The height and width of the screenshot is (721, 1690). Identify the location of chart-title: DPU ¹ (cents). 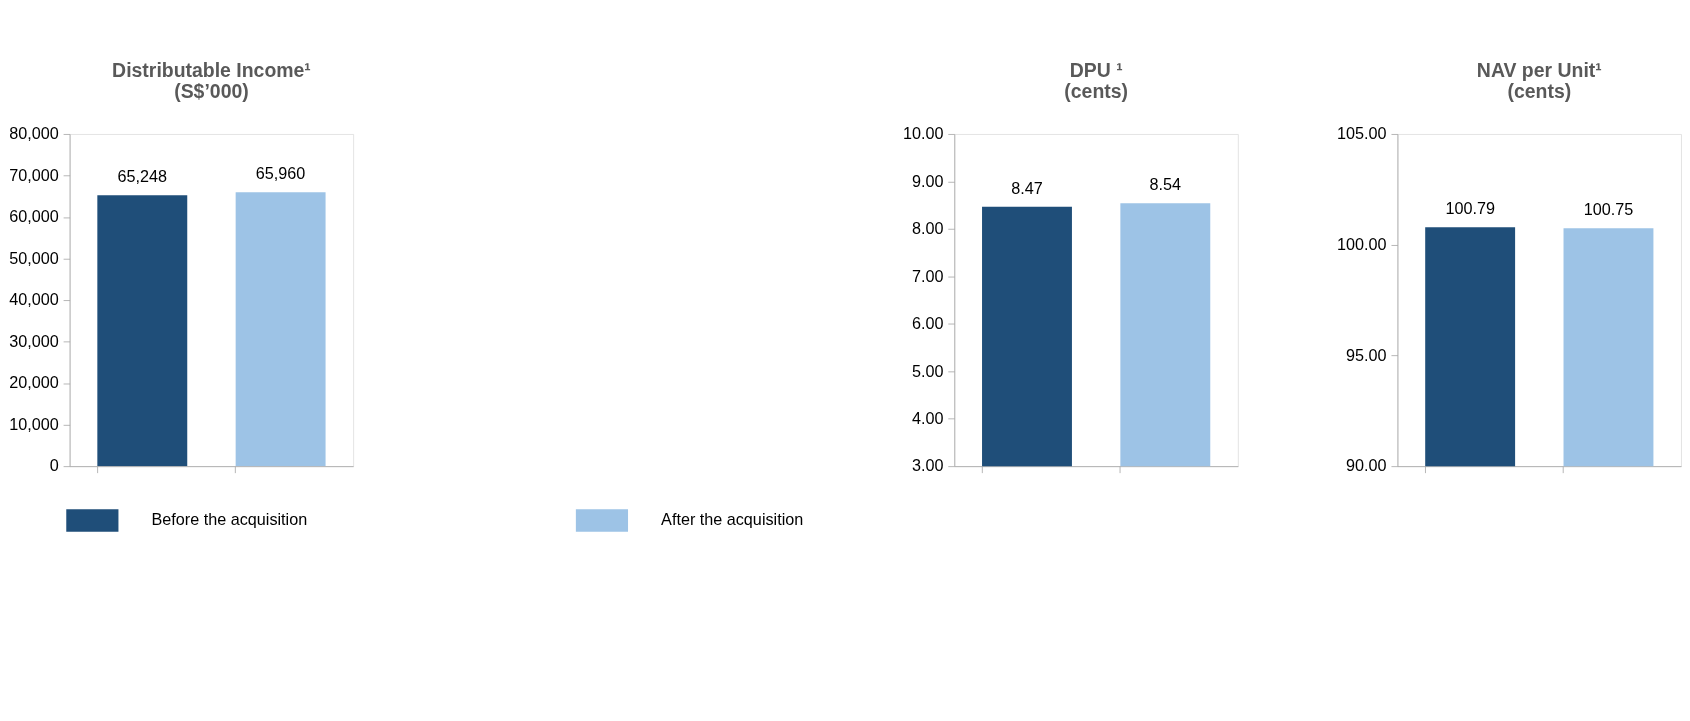
(1096, 80).